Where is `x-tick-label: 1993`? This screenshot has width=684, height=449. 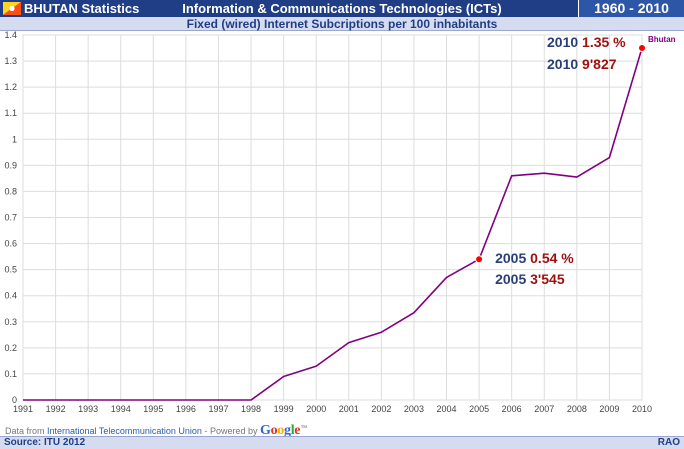 x-tick-label: 1993 is located at coordinates (88, 409).